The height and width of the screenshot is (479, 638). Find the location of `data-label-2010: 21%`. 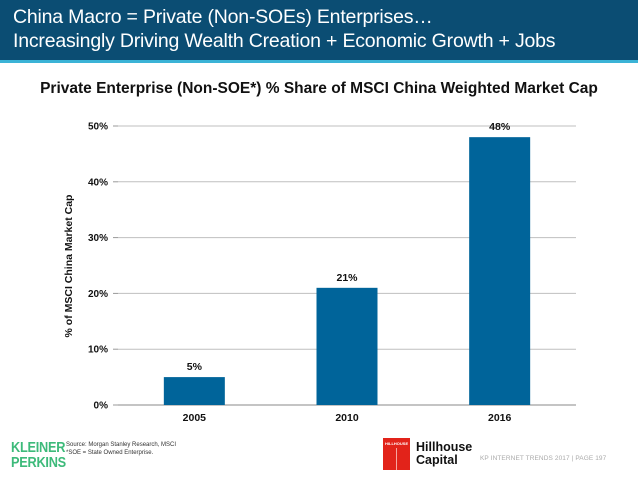

data-label-2010: 21% is located at coordinates (347, 278).